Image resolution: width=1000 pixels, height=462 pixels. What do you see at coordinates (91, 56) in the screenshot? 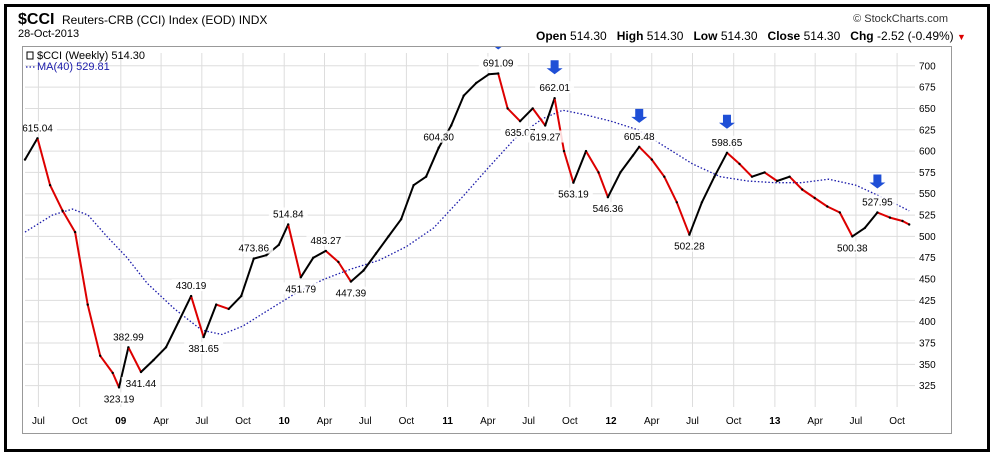
I see `legend-entry: $CCI (Weekly) 514.30` at bounding box center [91, 56].